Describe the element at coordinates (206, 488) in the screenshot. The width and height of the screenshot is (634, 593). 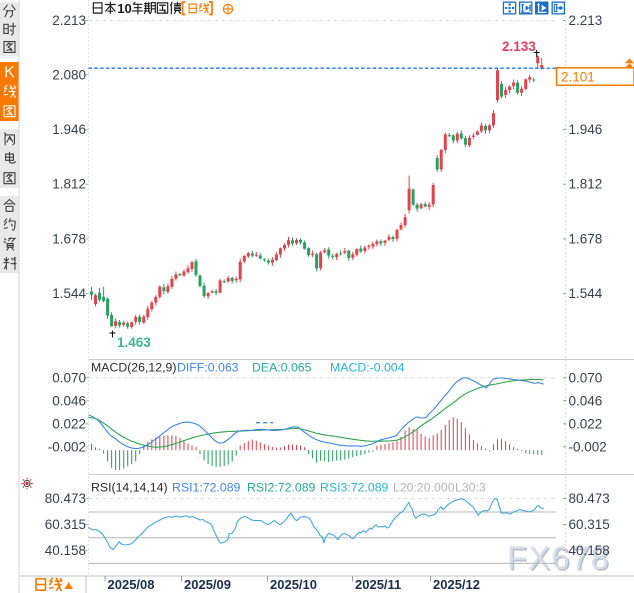
I see `svg-text: RSI1:72.089` at that location.